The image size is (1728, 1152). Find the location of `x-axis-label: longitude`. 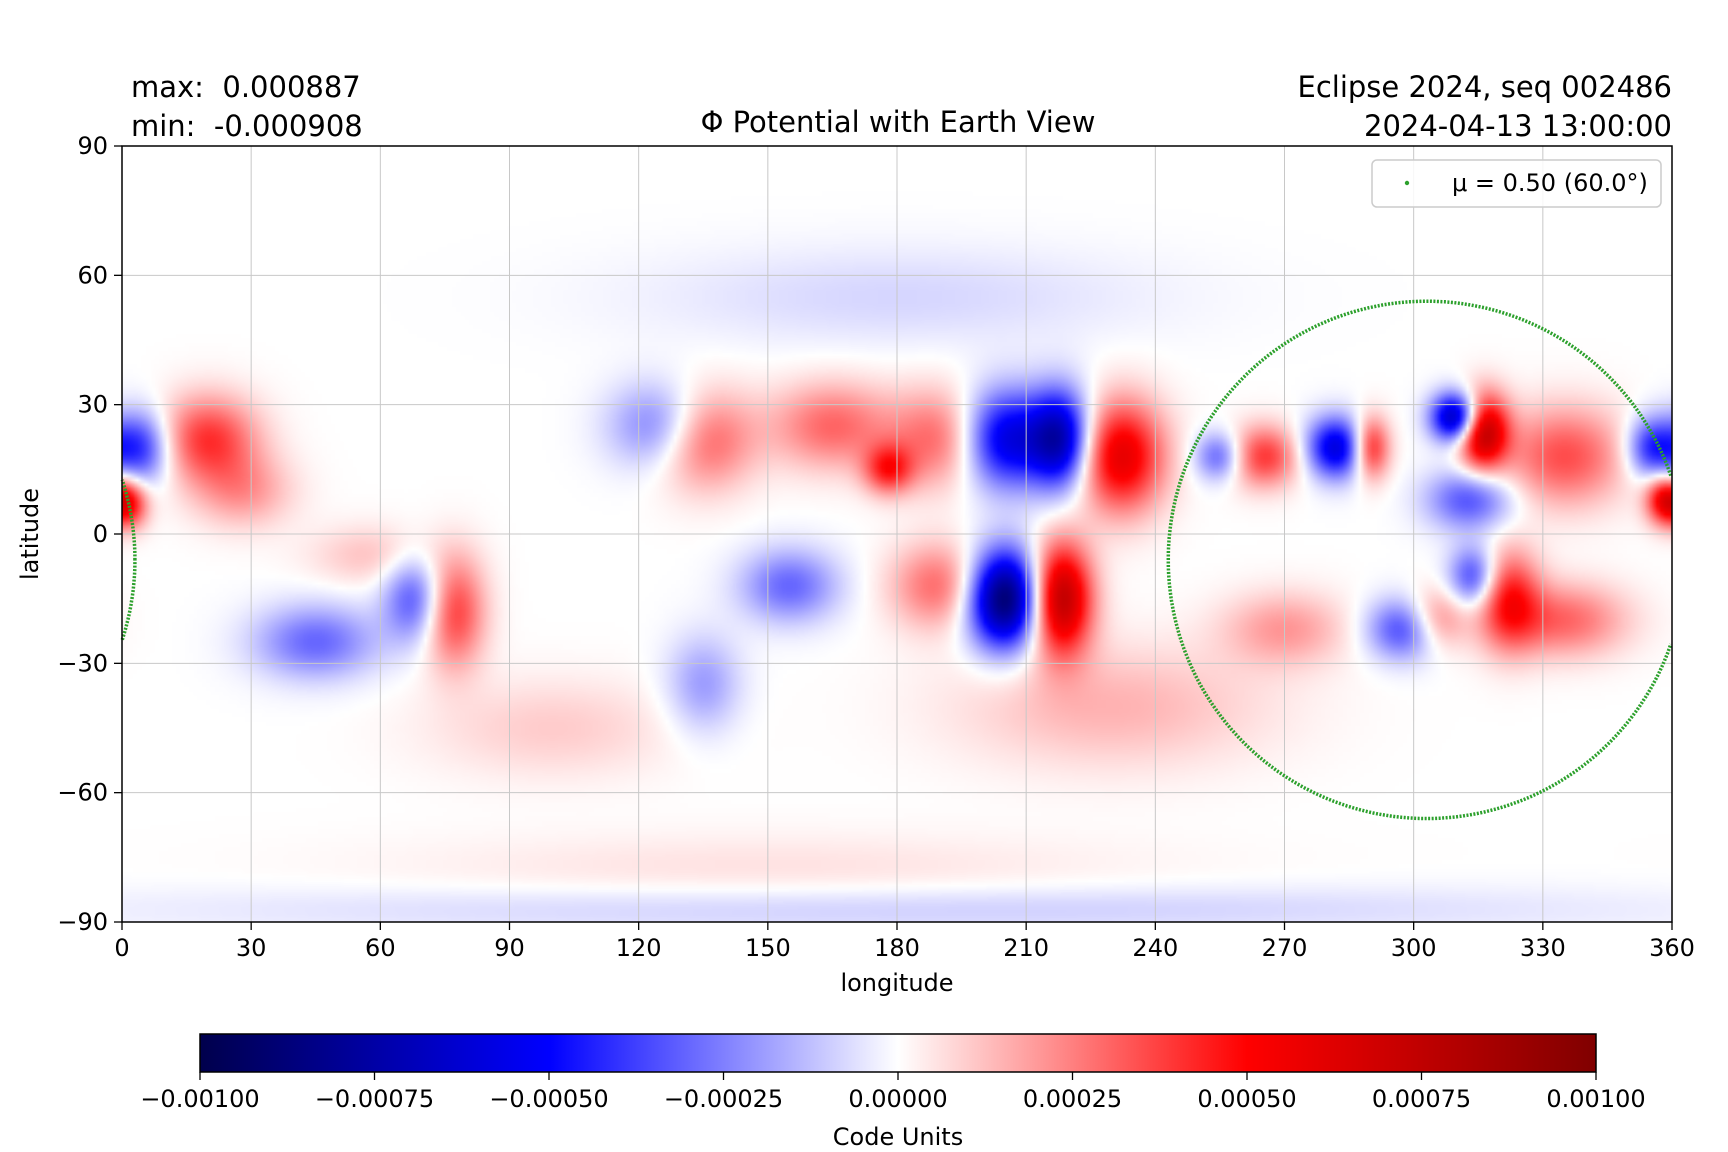

x-axis-label: longitude is located at coordinates (897, 983).